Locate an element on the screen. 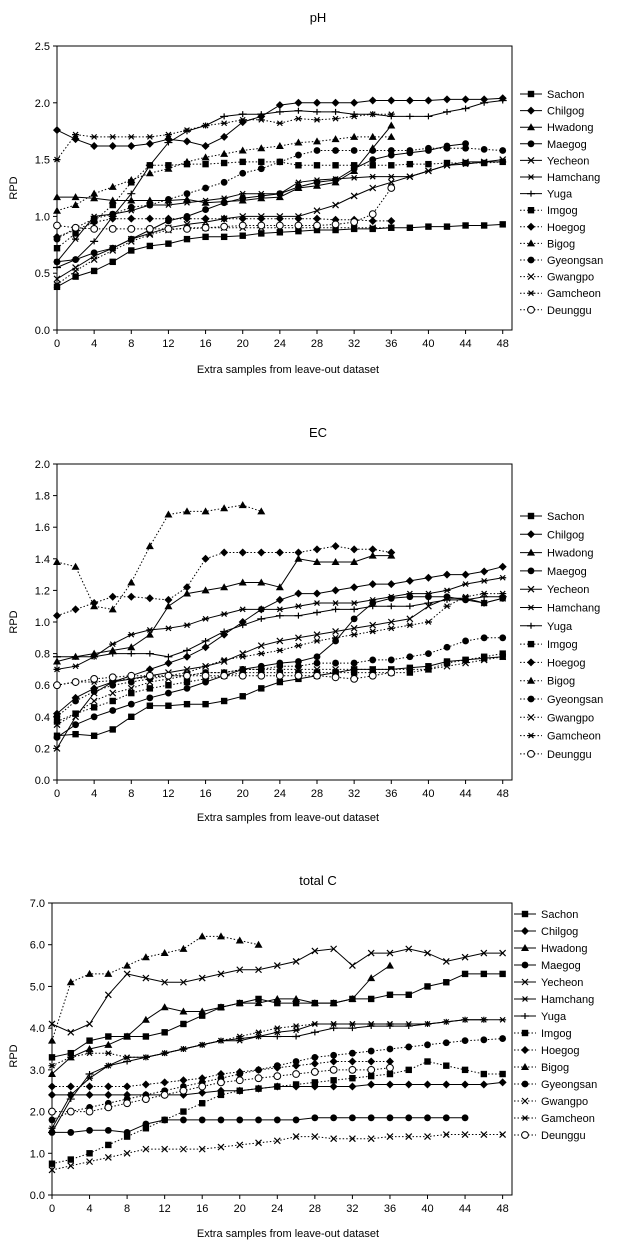 The height and width of the screenshot is (1245, 621). legend-label: Hwadong is located at coordinates (570, 128).